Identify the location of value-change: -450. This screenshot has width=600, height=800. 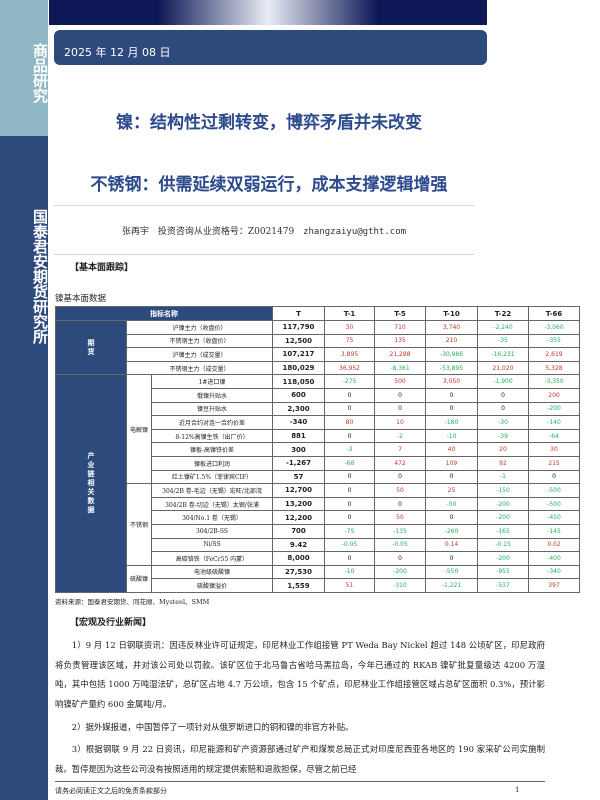
(554, 517).